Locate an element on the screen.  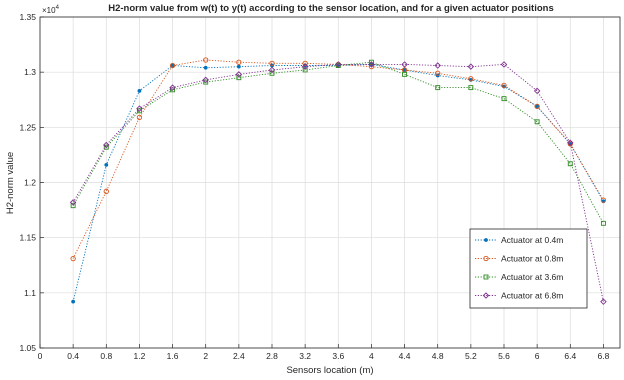
x-tick-label: 2.8 is located at coordinates (272, 356).